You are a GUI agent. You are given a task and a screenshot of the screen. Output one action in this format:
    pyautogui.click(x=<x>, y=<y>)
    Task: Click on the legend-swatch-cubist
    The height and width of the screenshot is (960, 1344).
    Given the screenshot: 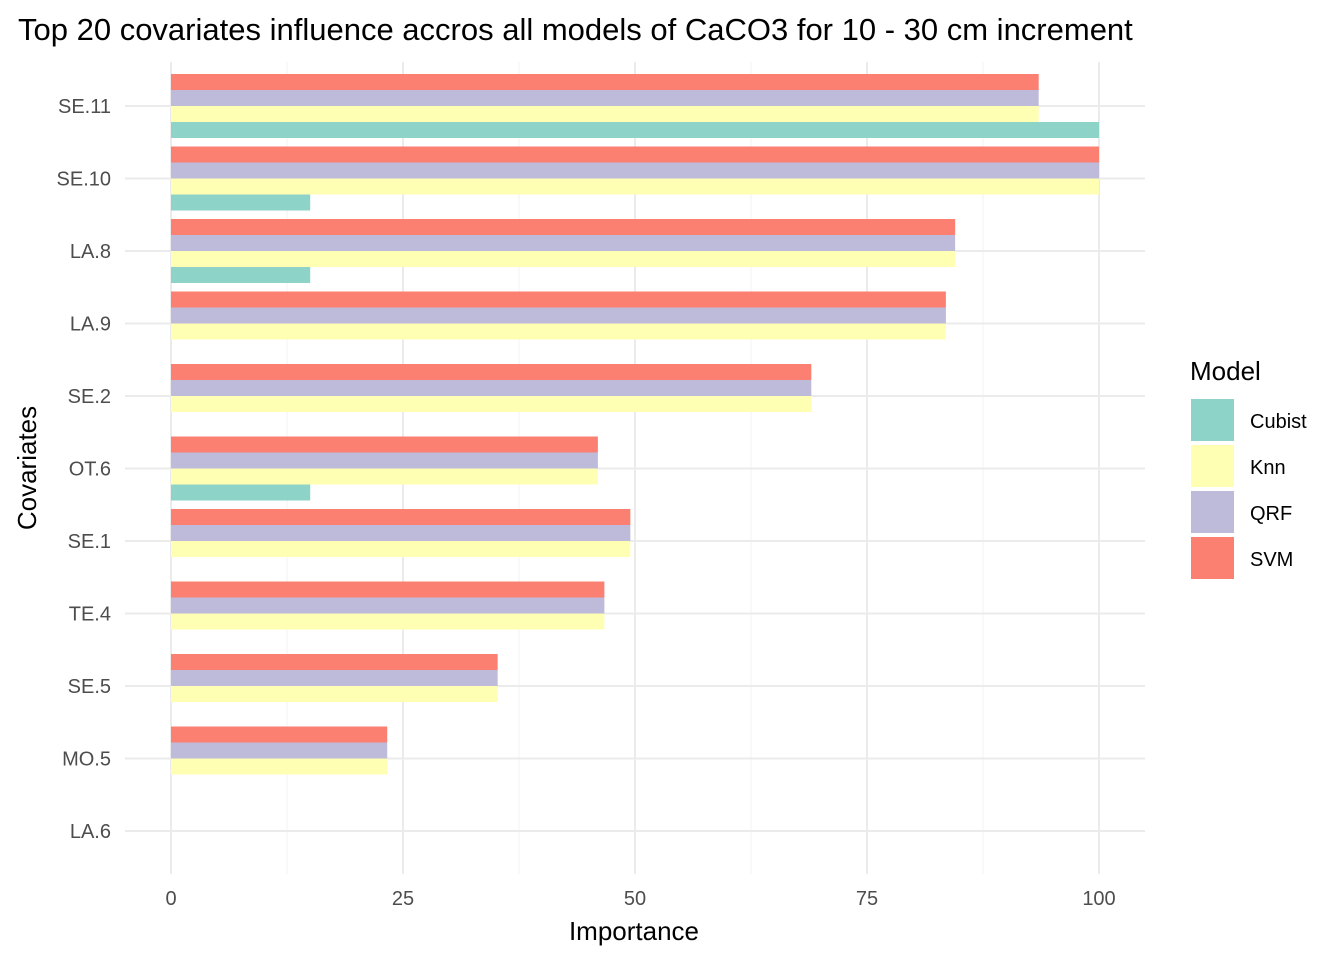 What is the action you would take?
    pyautogui.click(x=1212, y=420)
    